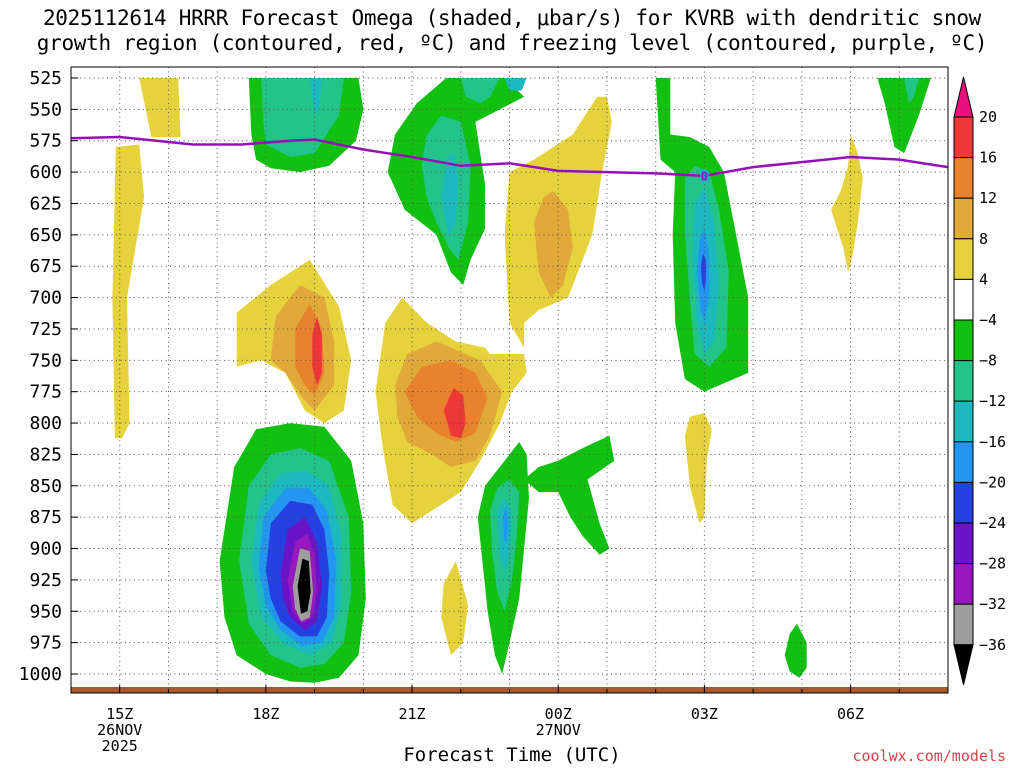 This screenshot has width=1024, height=768. What do you see at coordinates (45, 266) in the screenshot?
I see `y-tick-label-675: 675` at bounding box center [45, 266].